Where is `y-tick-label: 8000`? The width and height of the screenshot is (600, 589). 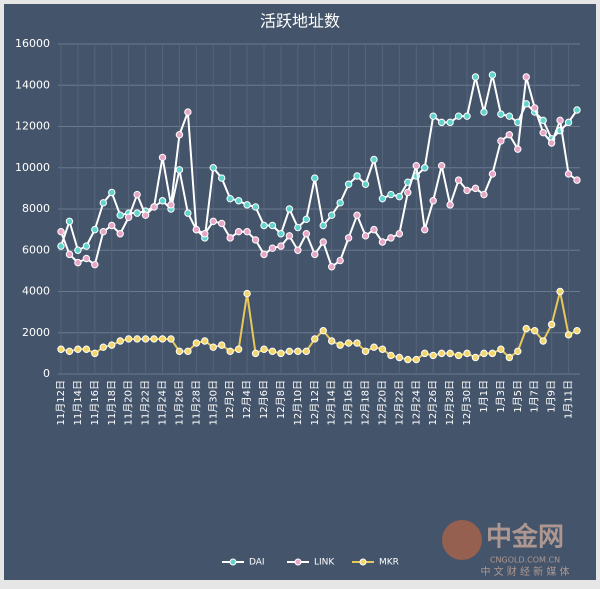 y-tick-label: 8000 is located at coordinates (36, 208).